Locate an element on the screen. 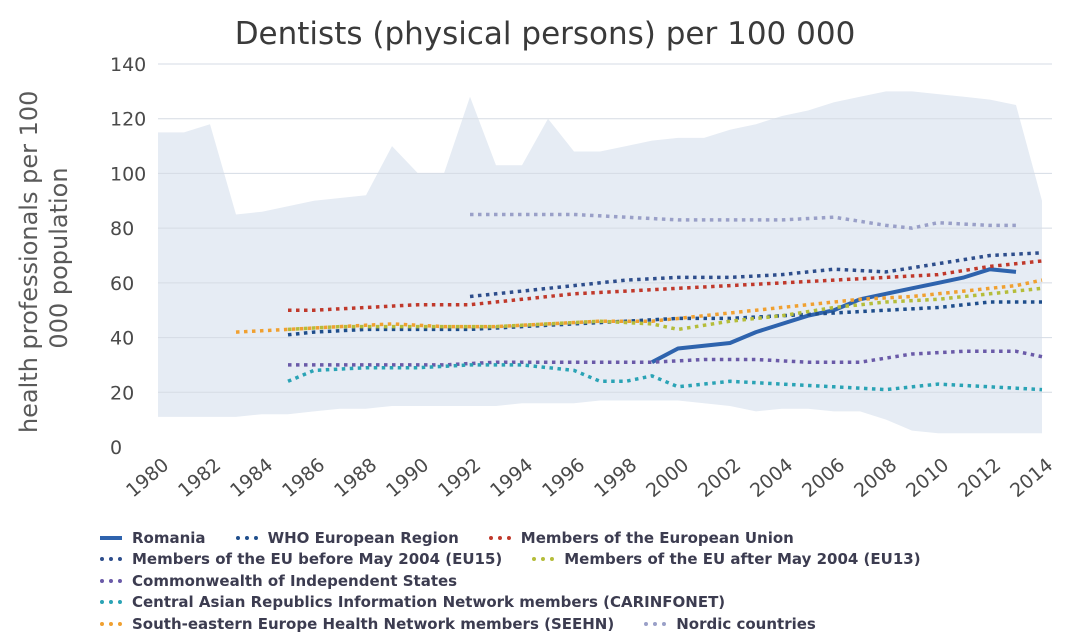 Image resolution: width=1070 pixels, height=639 pixels. legend-label: Members of the European Union is located at coordinates (657, 537).